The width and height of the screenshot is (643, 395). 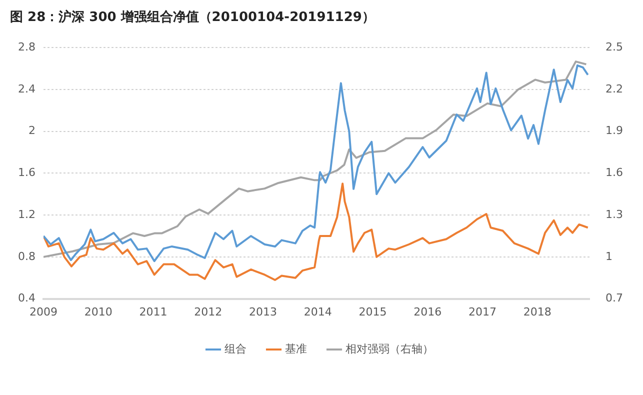 What do you see at coordinates (537, 311) in the screenshot?
I see `x-tick-label: 2018` at bounding box center [537, 311].